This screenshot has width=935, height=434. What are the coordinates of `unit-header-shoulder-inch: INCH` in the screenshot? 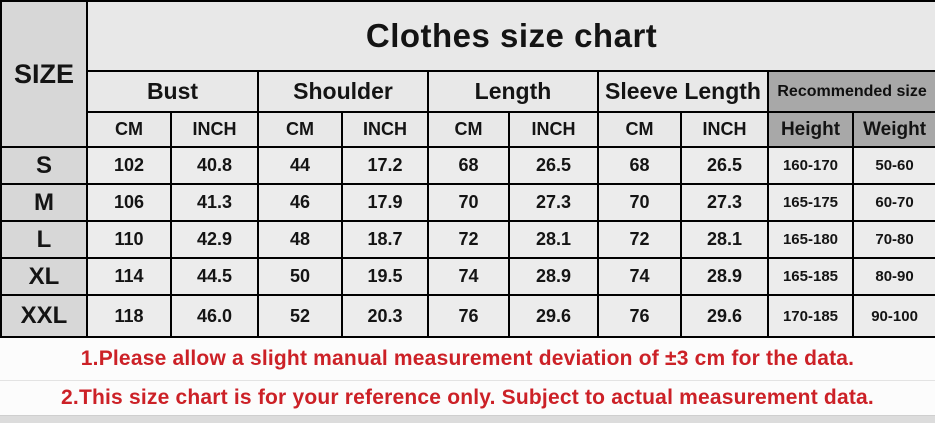 It's located at (385, 129).